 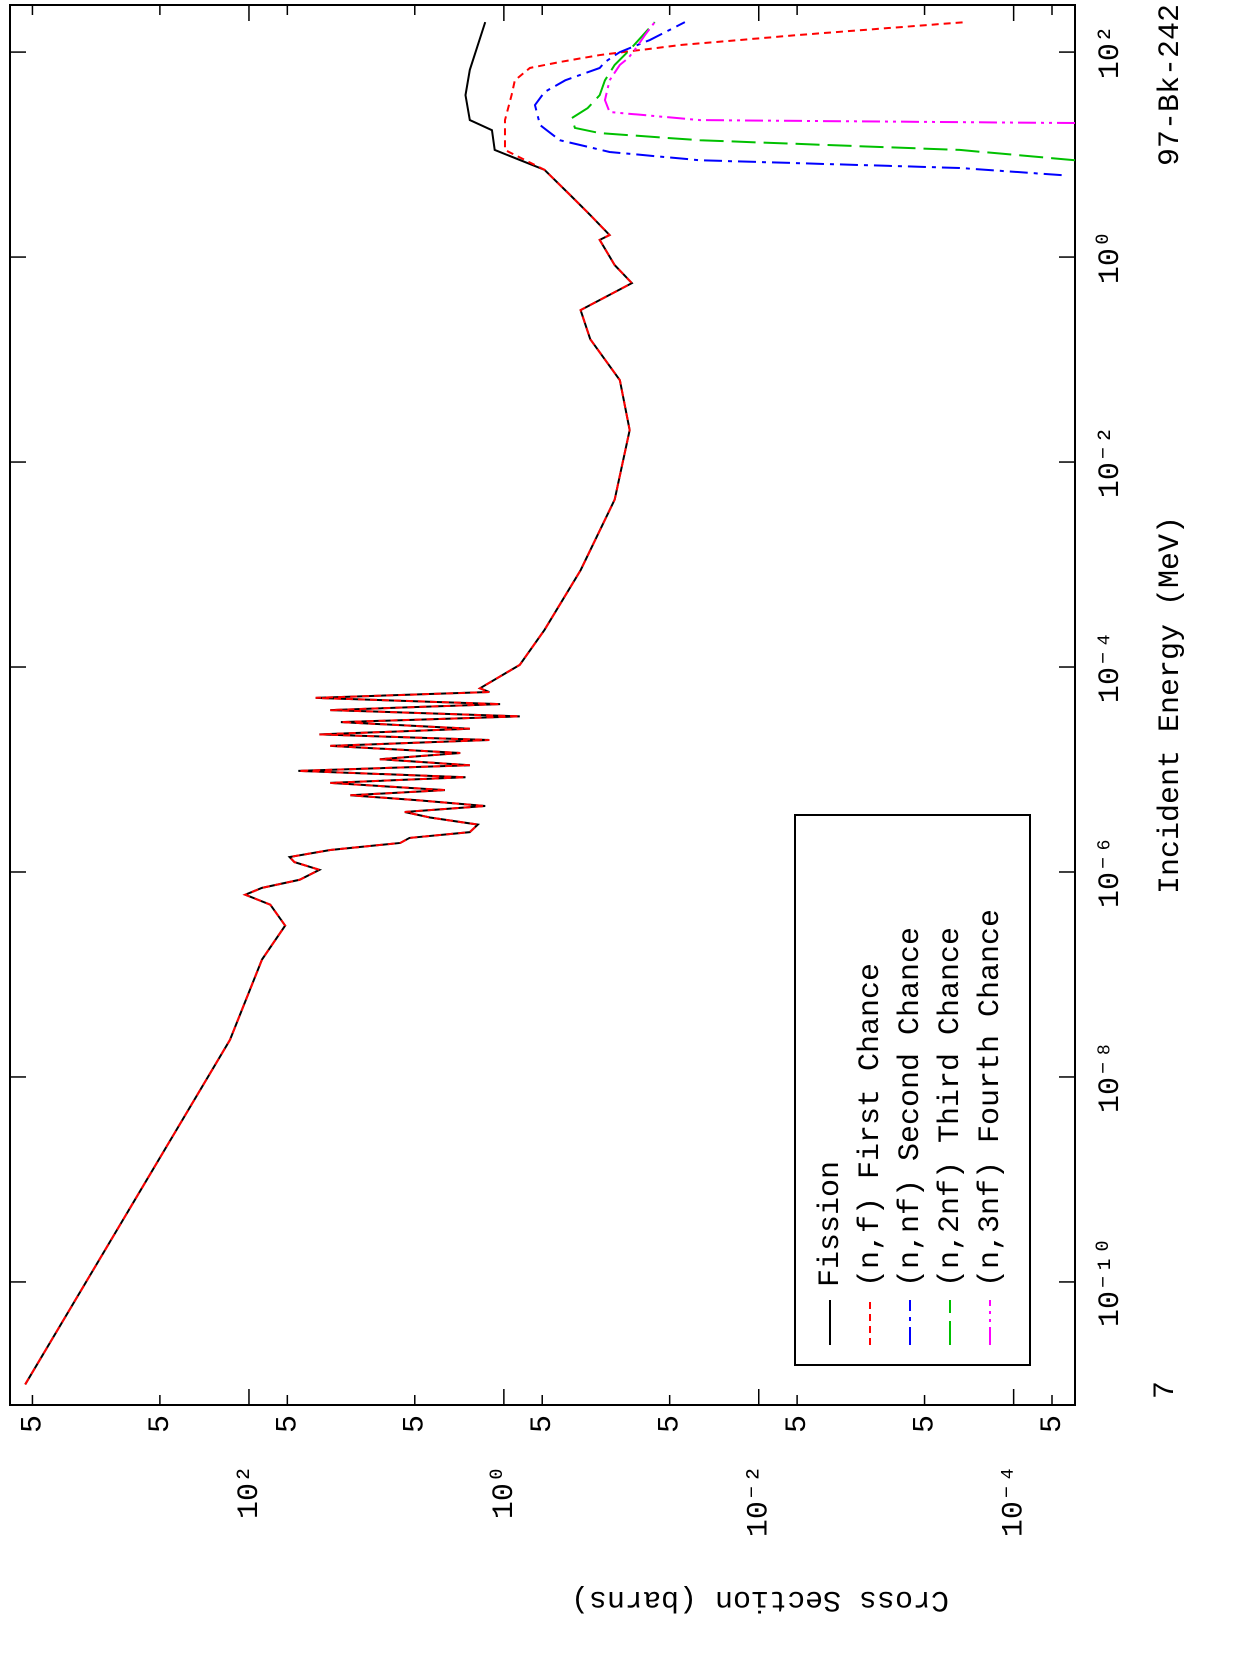 I want to click on y-tick-label: 10⁻⁴, so click(x=1015, y=1501).